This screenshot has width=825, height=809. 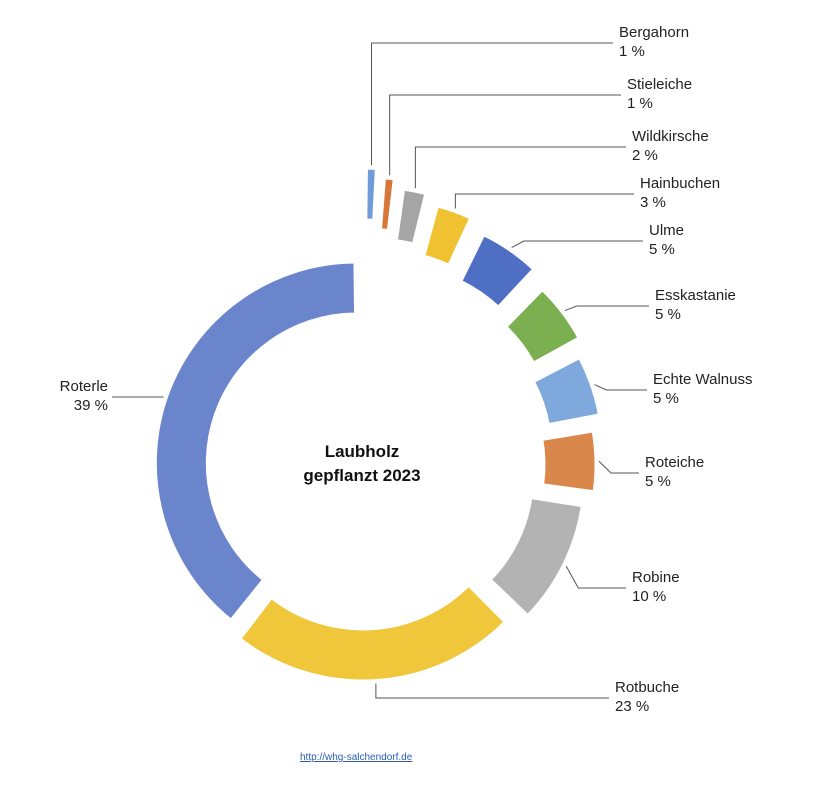 What do you see at coordinates (674, 462) in the screenshot?
I see `category-label: Roteiche` at bounding box center [674, 462].